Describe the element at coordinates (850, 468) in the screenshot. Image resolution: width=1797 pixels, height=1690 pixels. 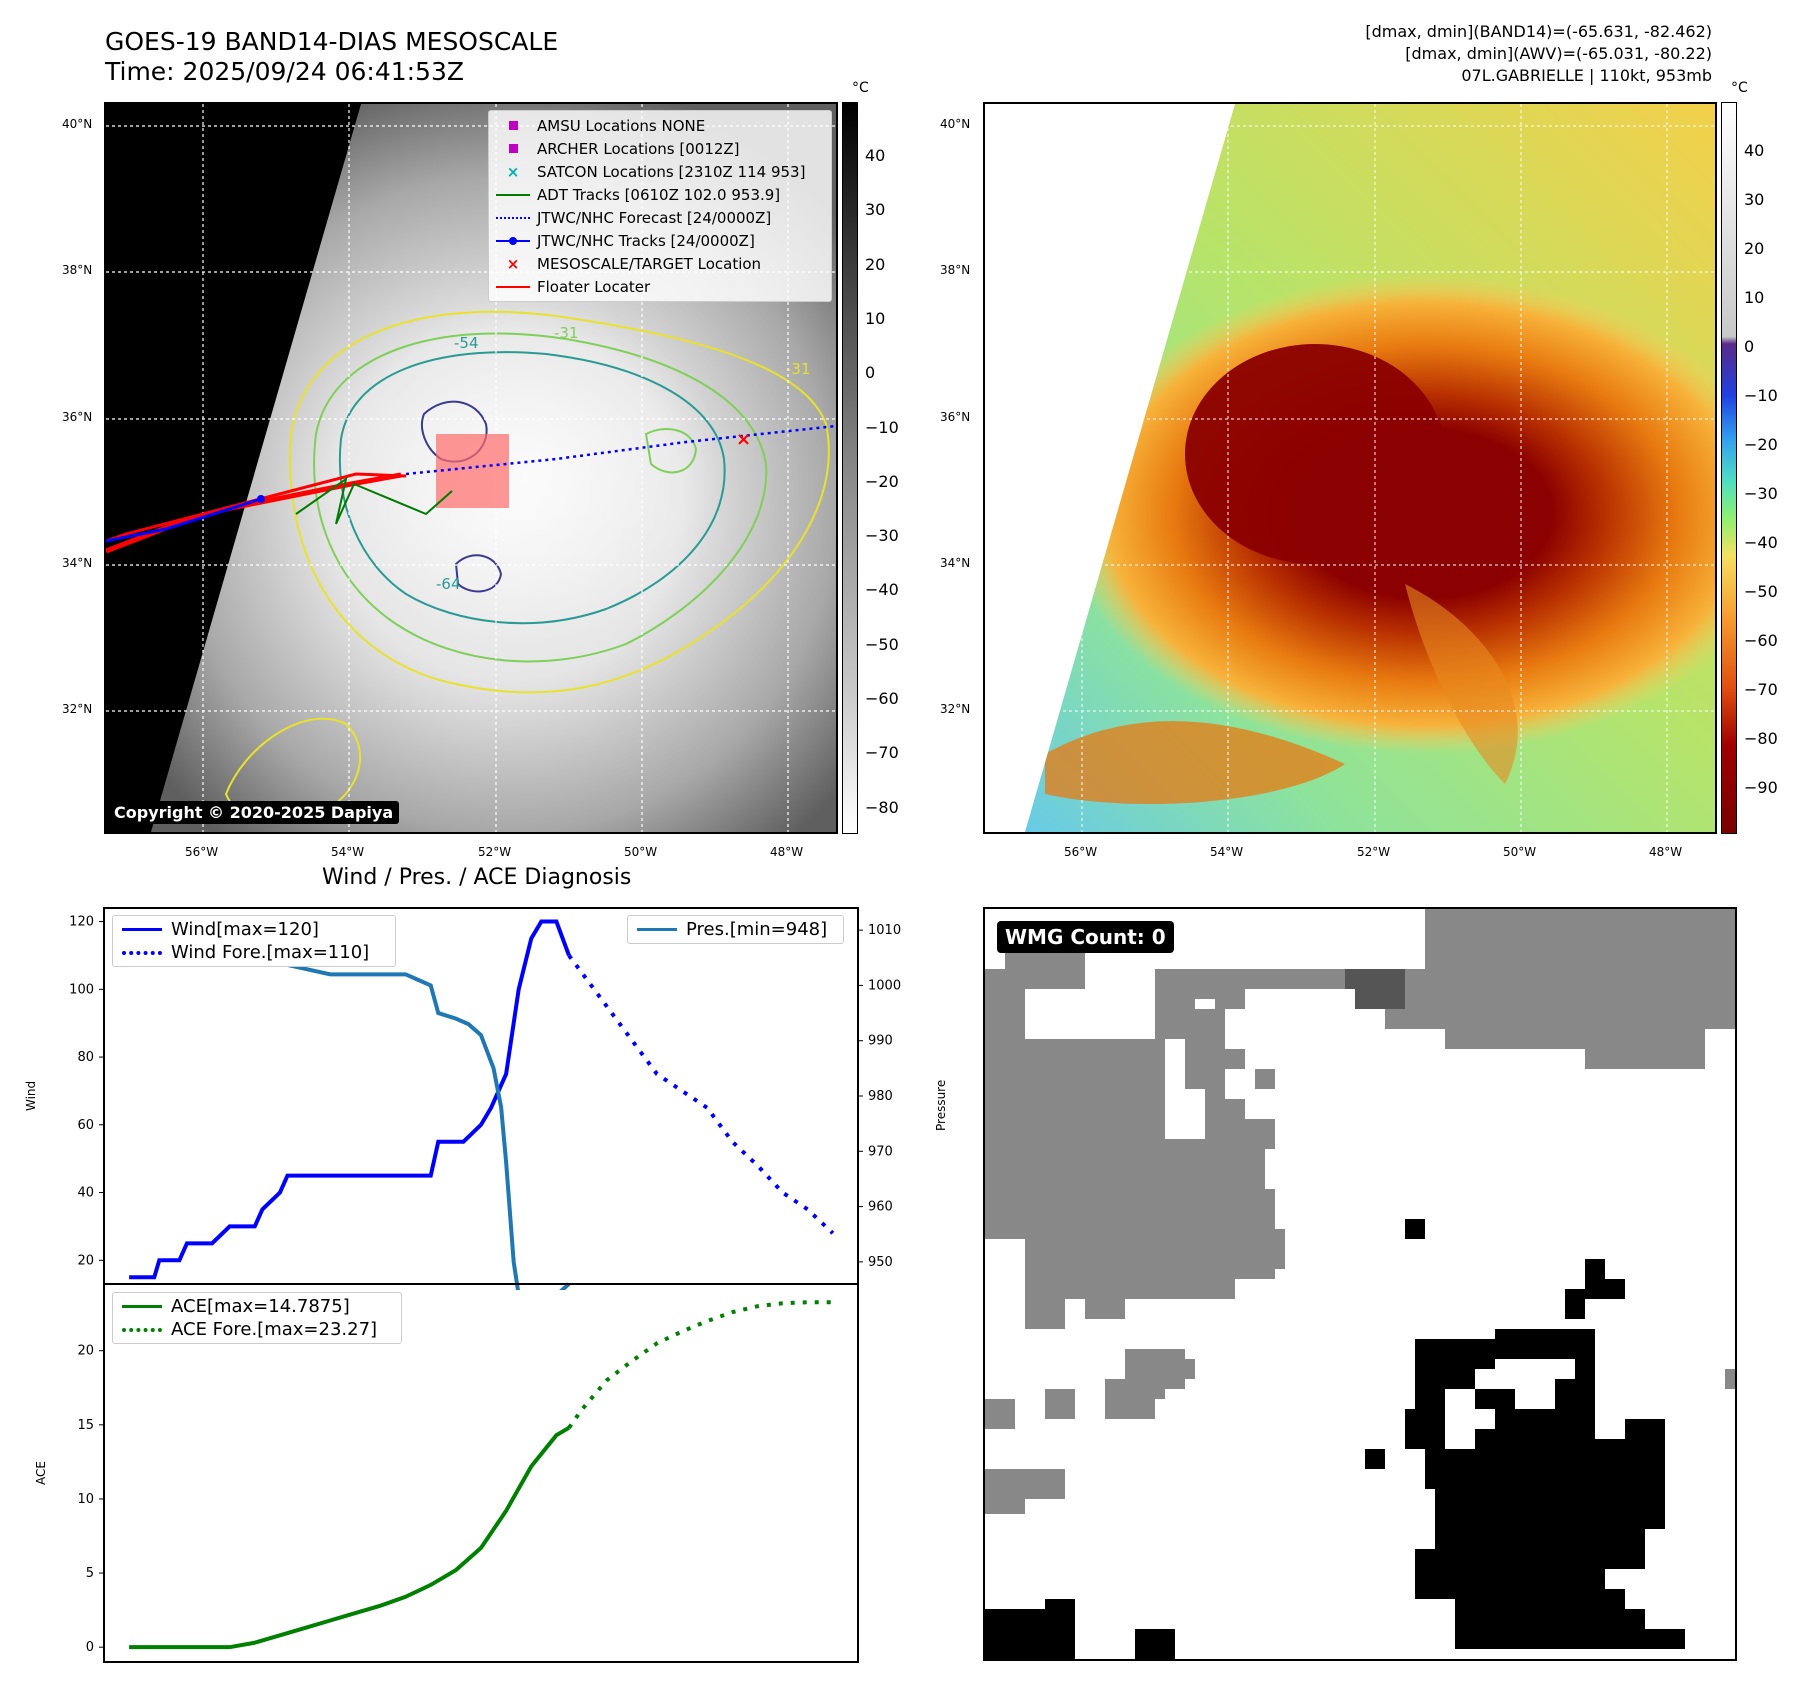
I see `left-colorbar` at that location.